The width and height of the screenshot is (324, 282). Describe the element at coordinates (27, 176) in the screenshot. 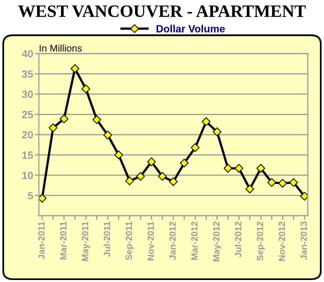

I see `y-tick-label: 10` at that location.